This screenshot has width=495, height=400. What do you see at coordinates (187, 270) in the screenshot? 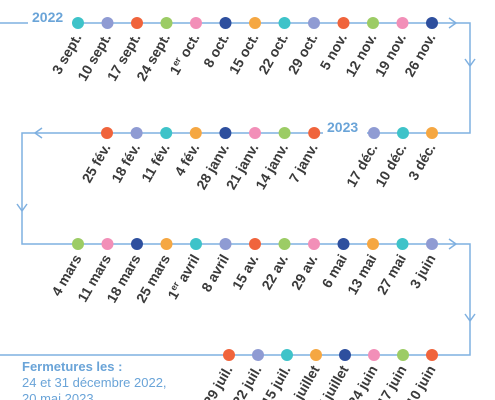
I see `date-label-part: avril` at bounding box center [187, 270].